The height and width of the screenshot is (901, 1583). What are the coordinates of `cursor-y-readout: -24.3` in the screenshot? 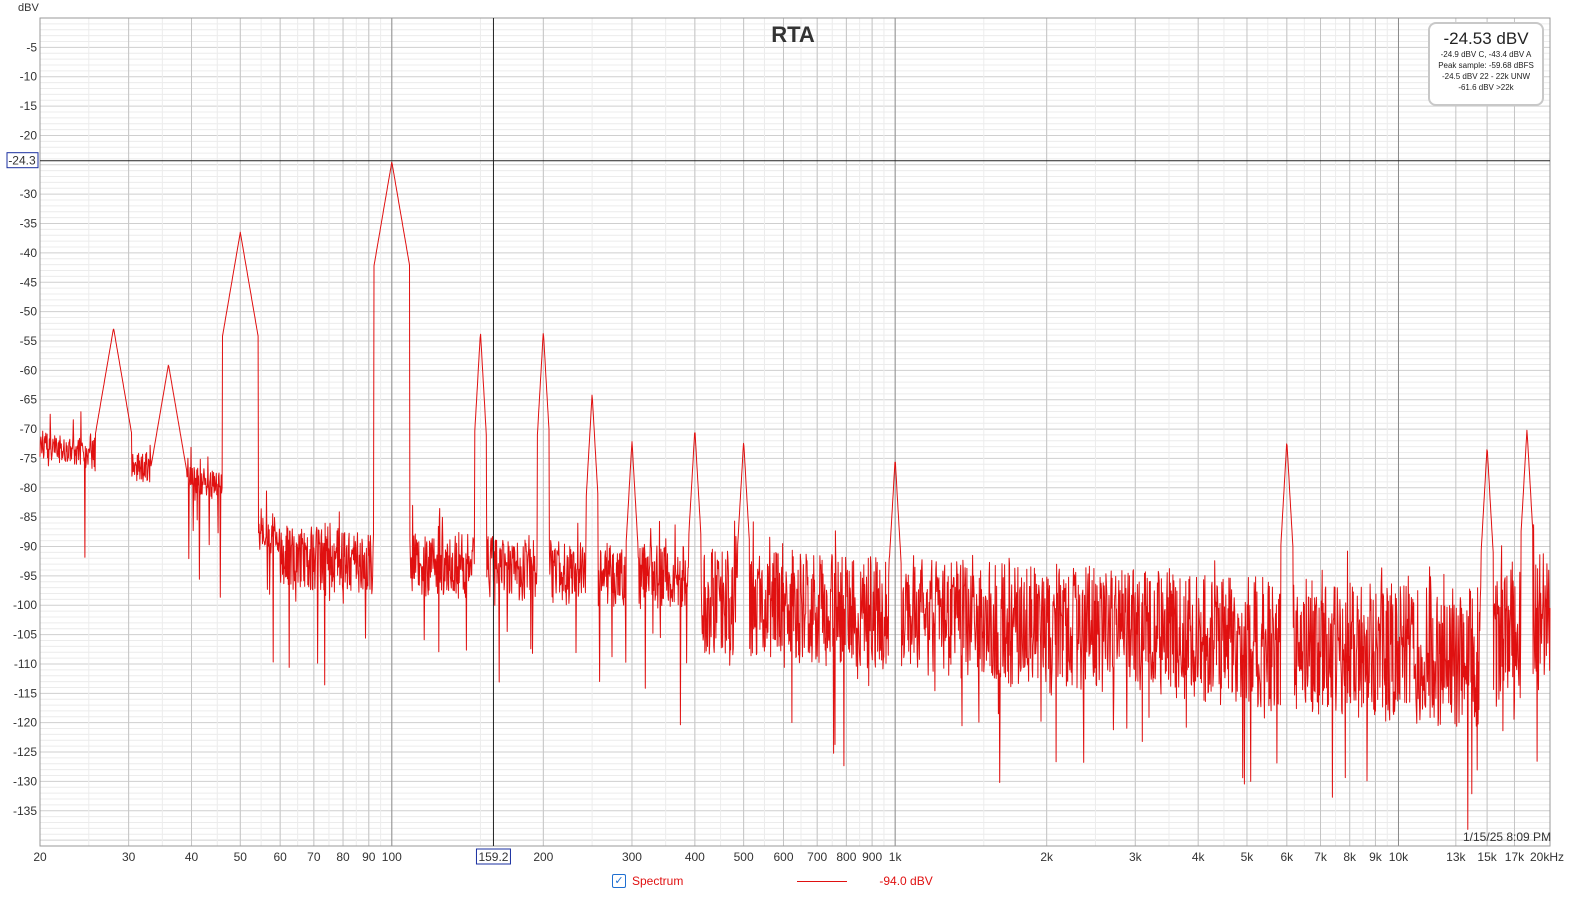 It's located at (22, 160).